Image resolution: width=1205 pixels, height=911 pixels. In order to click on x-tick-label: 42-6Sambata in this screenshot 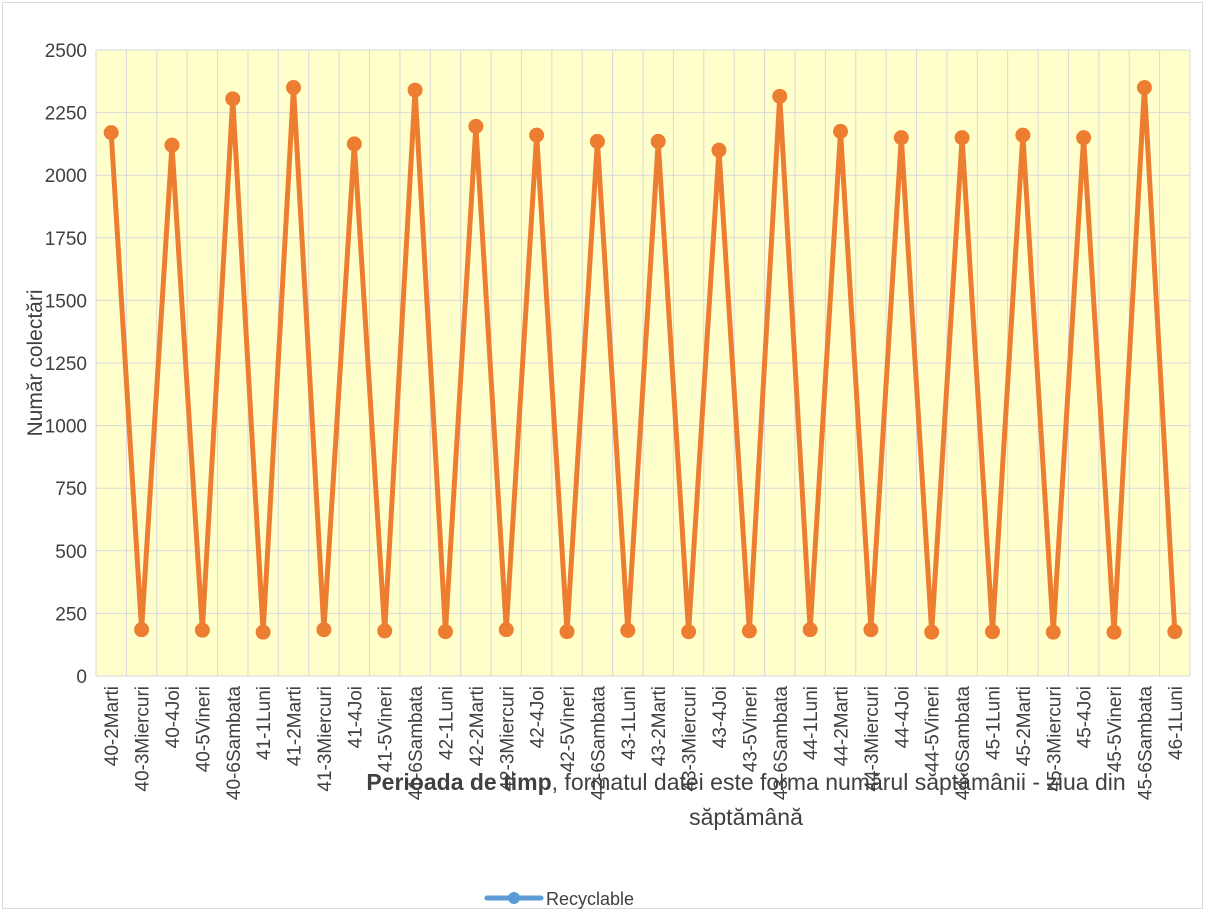, I will do `click(598, 743)`.